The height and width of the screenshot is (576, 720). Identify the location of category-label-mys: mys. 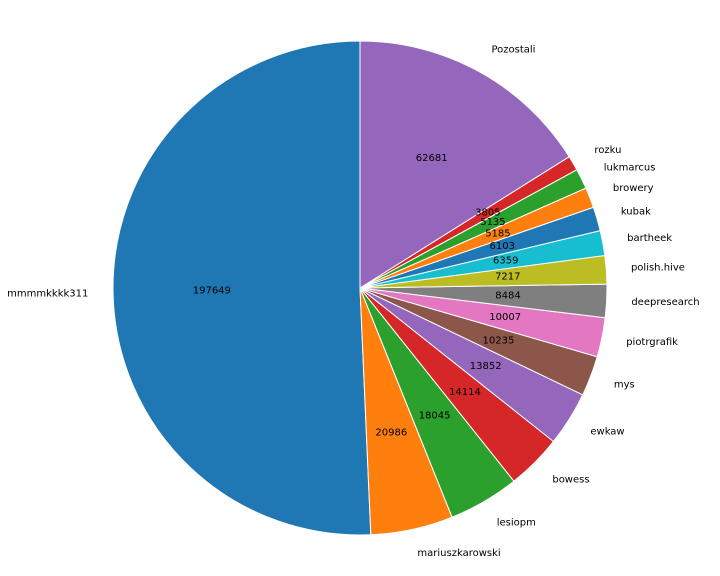
(624, 384).